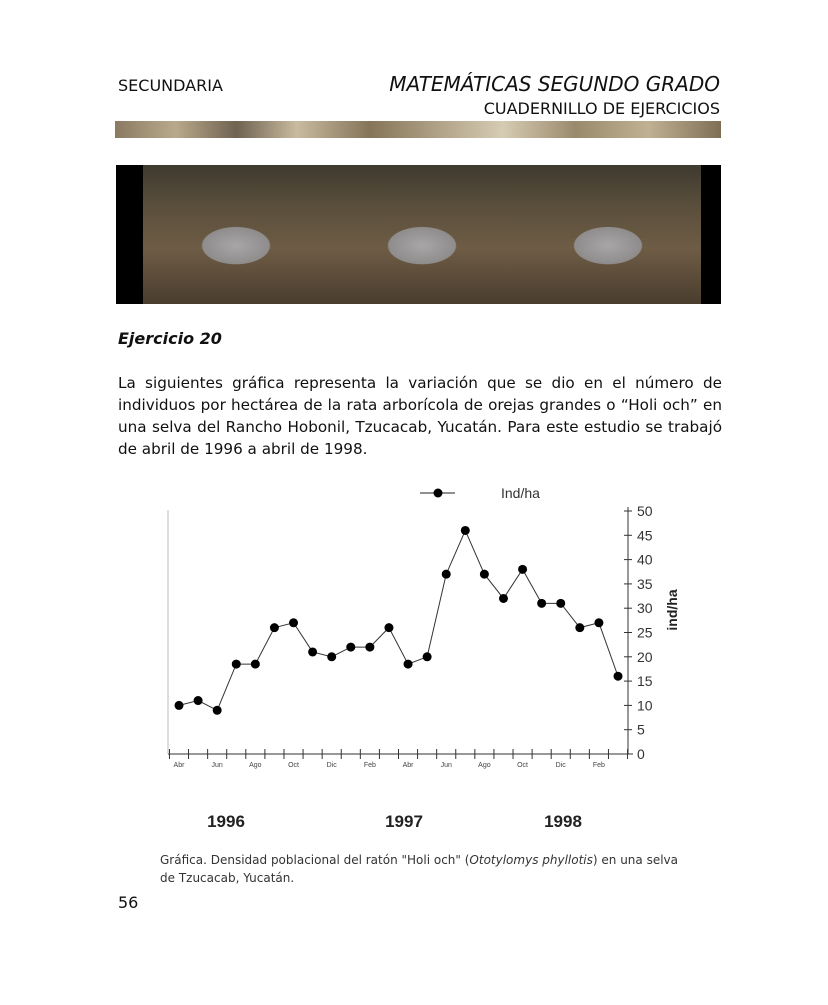 This screenshot has height=1005, width=828. What do you see at coordinates (480, 493) in the screenshot?
I see `chart-legend: Ind/ha` at bounding box center [480, 493].